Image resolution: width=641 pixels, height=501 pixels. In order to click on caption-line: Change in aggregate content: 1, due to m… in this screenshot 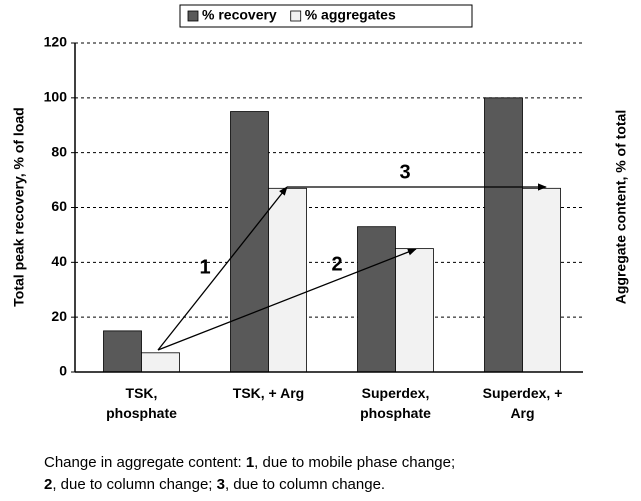, I will do `click(249, 463)`.